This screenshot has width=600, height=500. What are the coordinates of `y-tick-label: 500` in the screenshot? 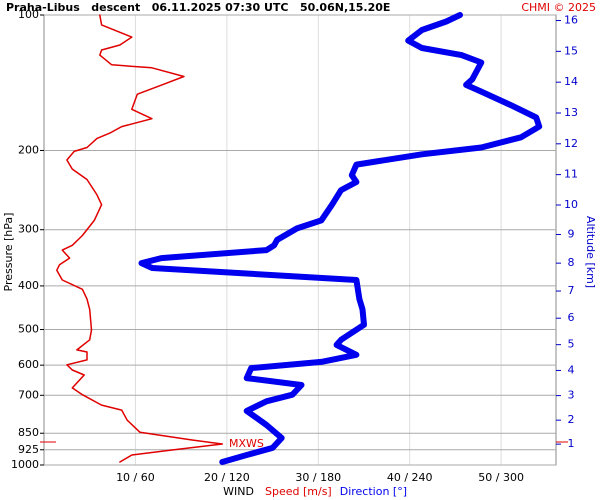 It's located at (28, 329).